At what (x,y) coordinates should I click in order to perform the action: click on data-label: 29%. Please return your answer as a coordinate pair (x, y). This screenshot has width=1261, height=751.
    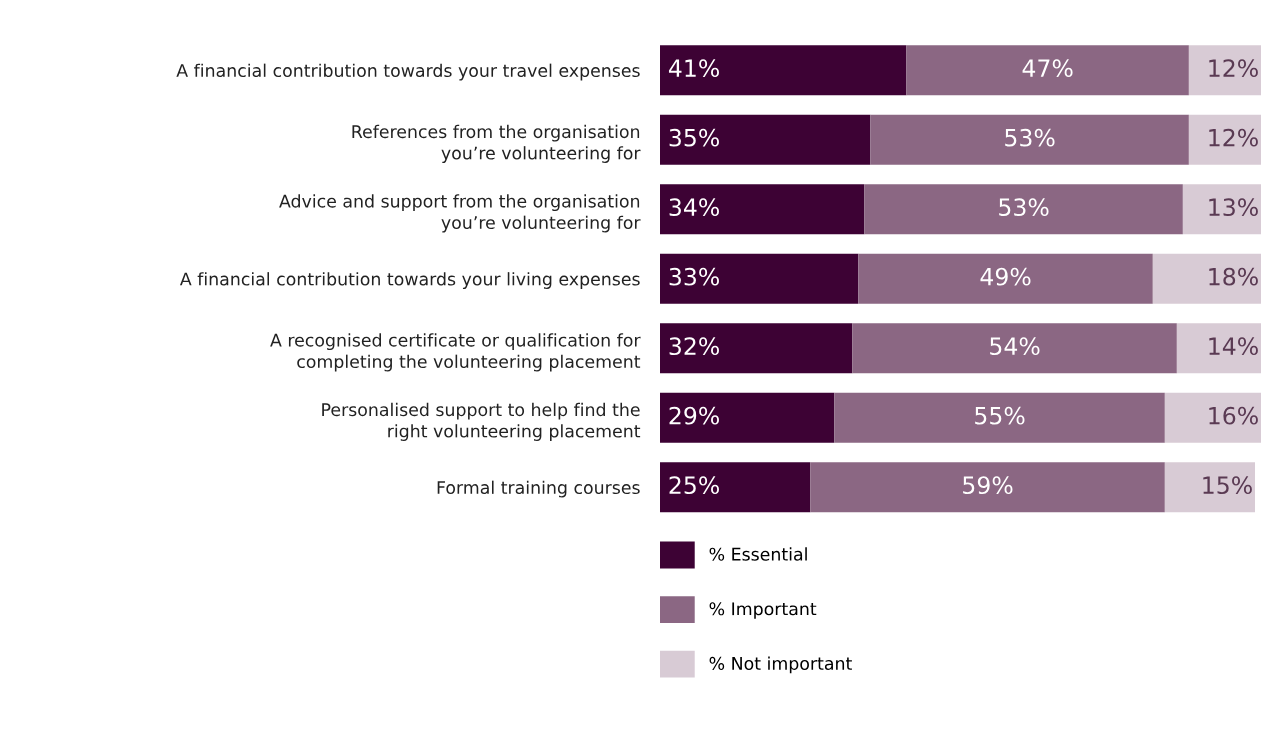
    Looking at the image, I should click on (694, 415).